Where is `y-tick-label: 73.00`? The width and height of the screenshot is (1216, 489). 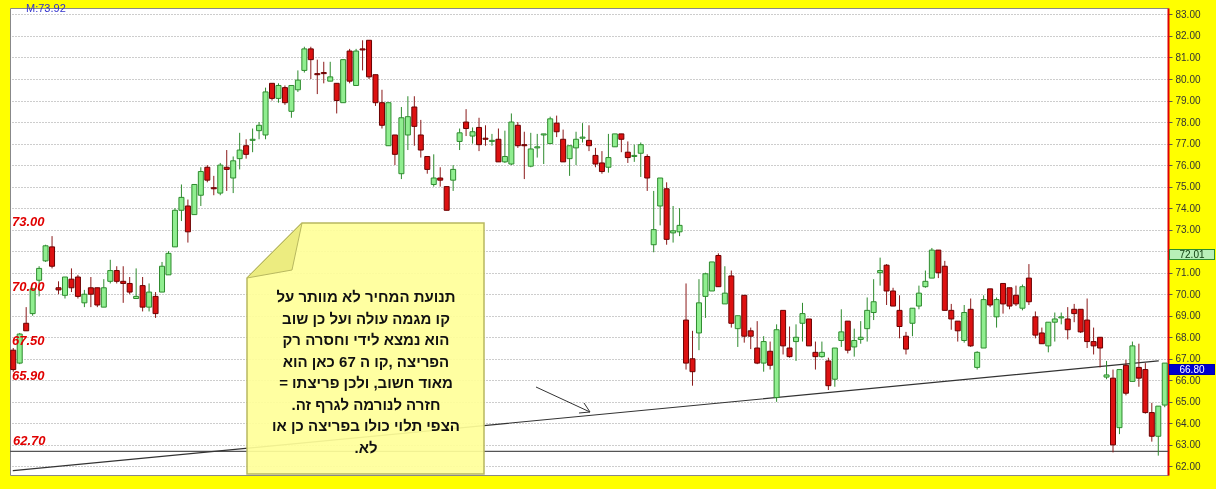 y-tick-label: 73.00 is located at coordinates (1188, 230).